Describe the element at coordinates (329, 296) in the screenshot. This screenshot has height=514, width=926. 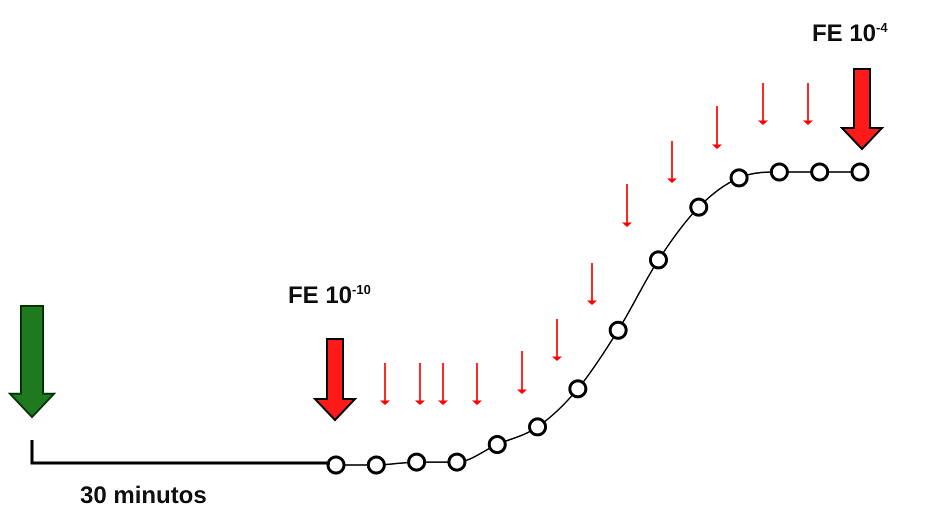
I see `annotation: FE 10$^{-10}$` at that location.